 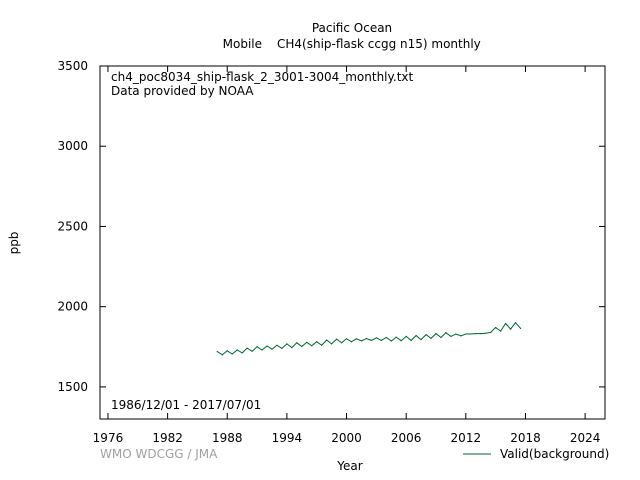 I want to click on x-tick-label: 2024, so click(x=585, y=438).